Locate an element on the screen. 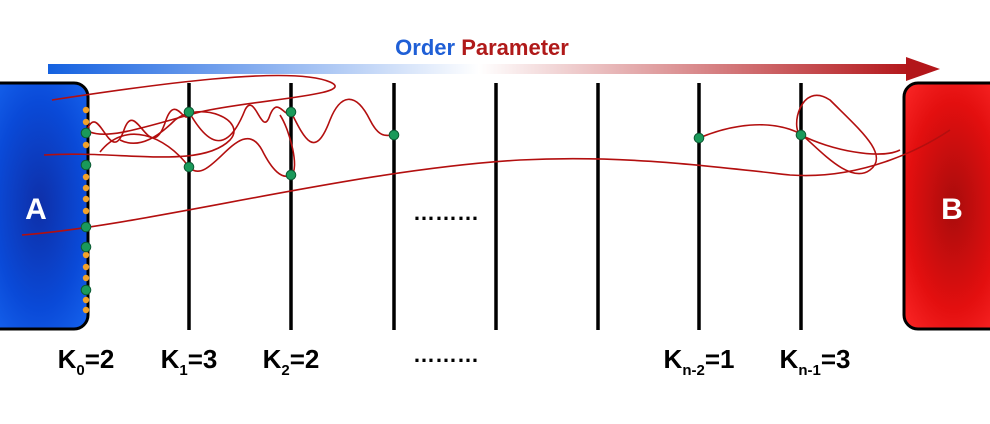 The width and height of the screenshot is (990, 424). order-parameter-title: Order Parameter is located at coordinates (482, 47).